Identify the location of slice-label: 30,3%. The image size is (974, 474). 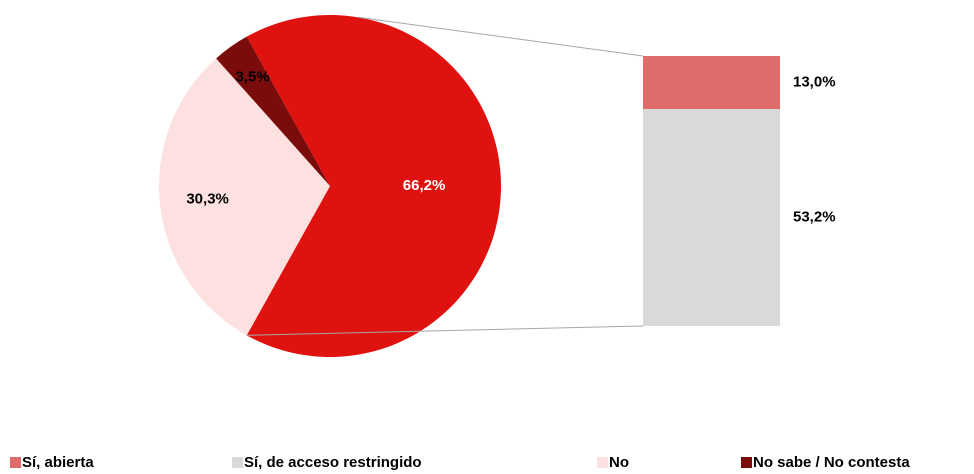
(207, 198).